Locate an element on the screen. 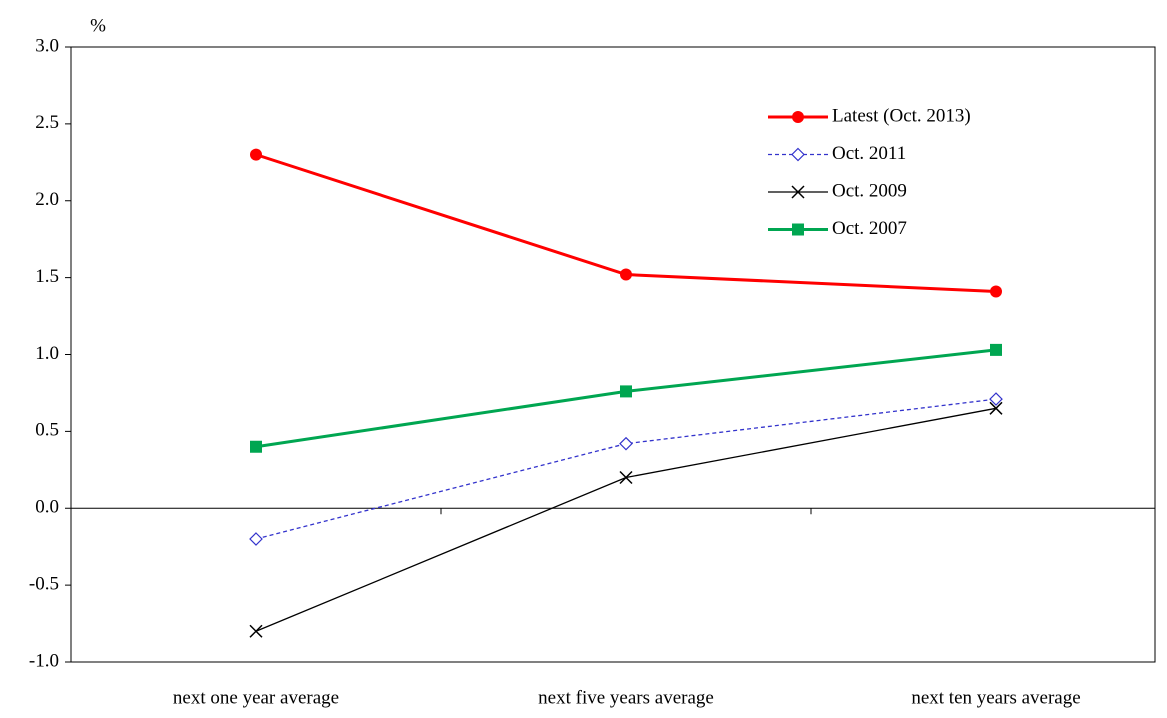 This screenshot has width=1167, height=718. x-tick-label: next ten years average is located at coordinates (995, 697).